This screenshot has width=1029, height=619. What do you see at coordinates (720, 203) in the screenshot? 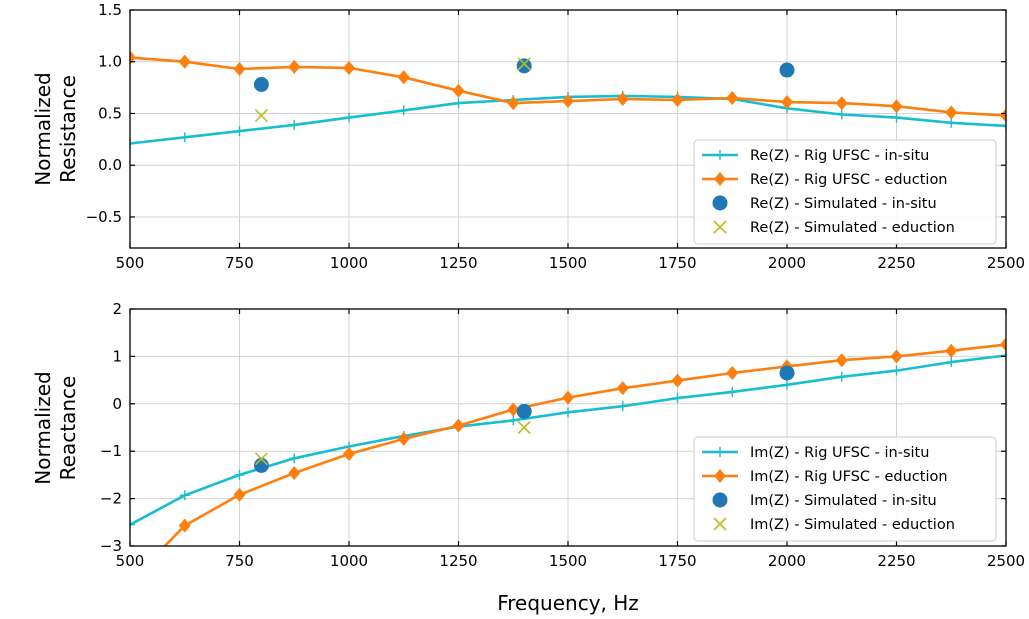
I see `resistance-legend-marker` at bounding box center [720, 203].